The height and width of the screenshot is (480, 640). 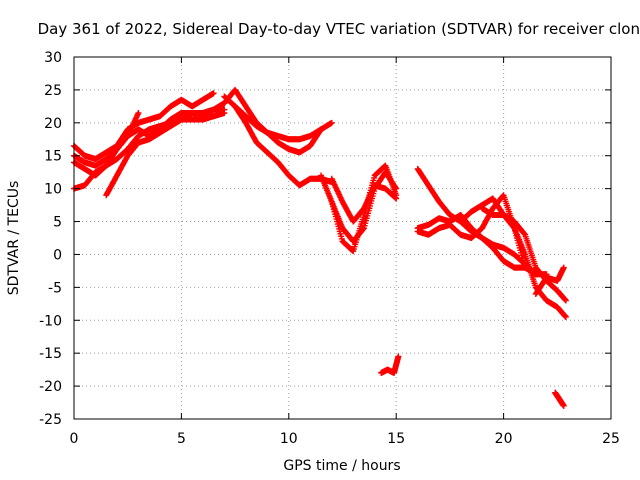 What do you see at coordinates (55, 288) in the screenshot?
I see `y-tick-label: -5` at bounding box center [55, 288].